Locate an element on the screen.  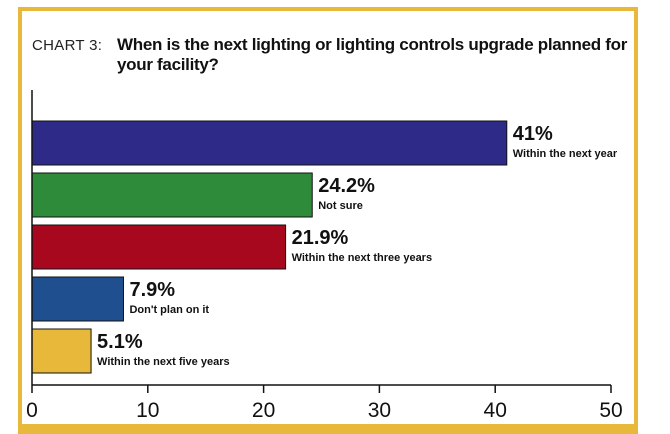
value-label-2: 21.9% is located at coordinates (320, 238).